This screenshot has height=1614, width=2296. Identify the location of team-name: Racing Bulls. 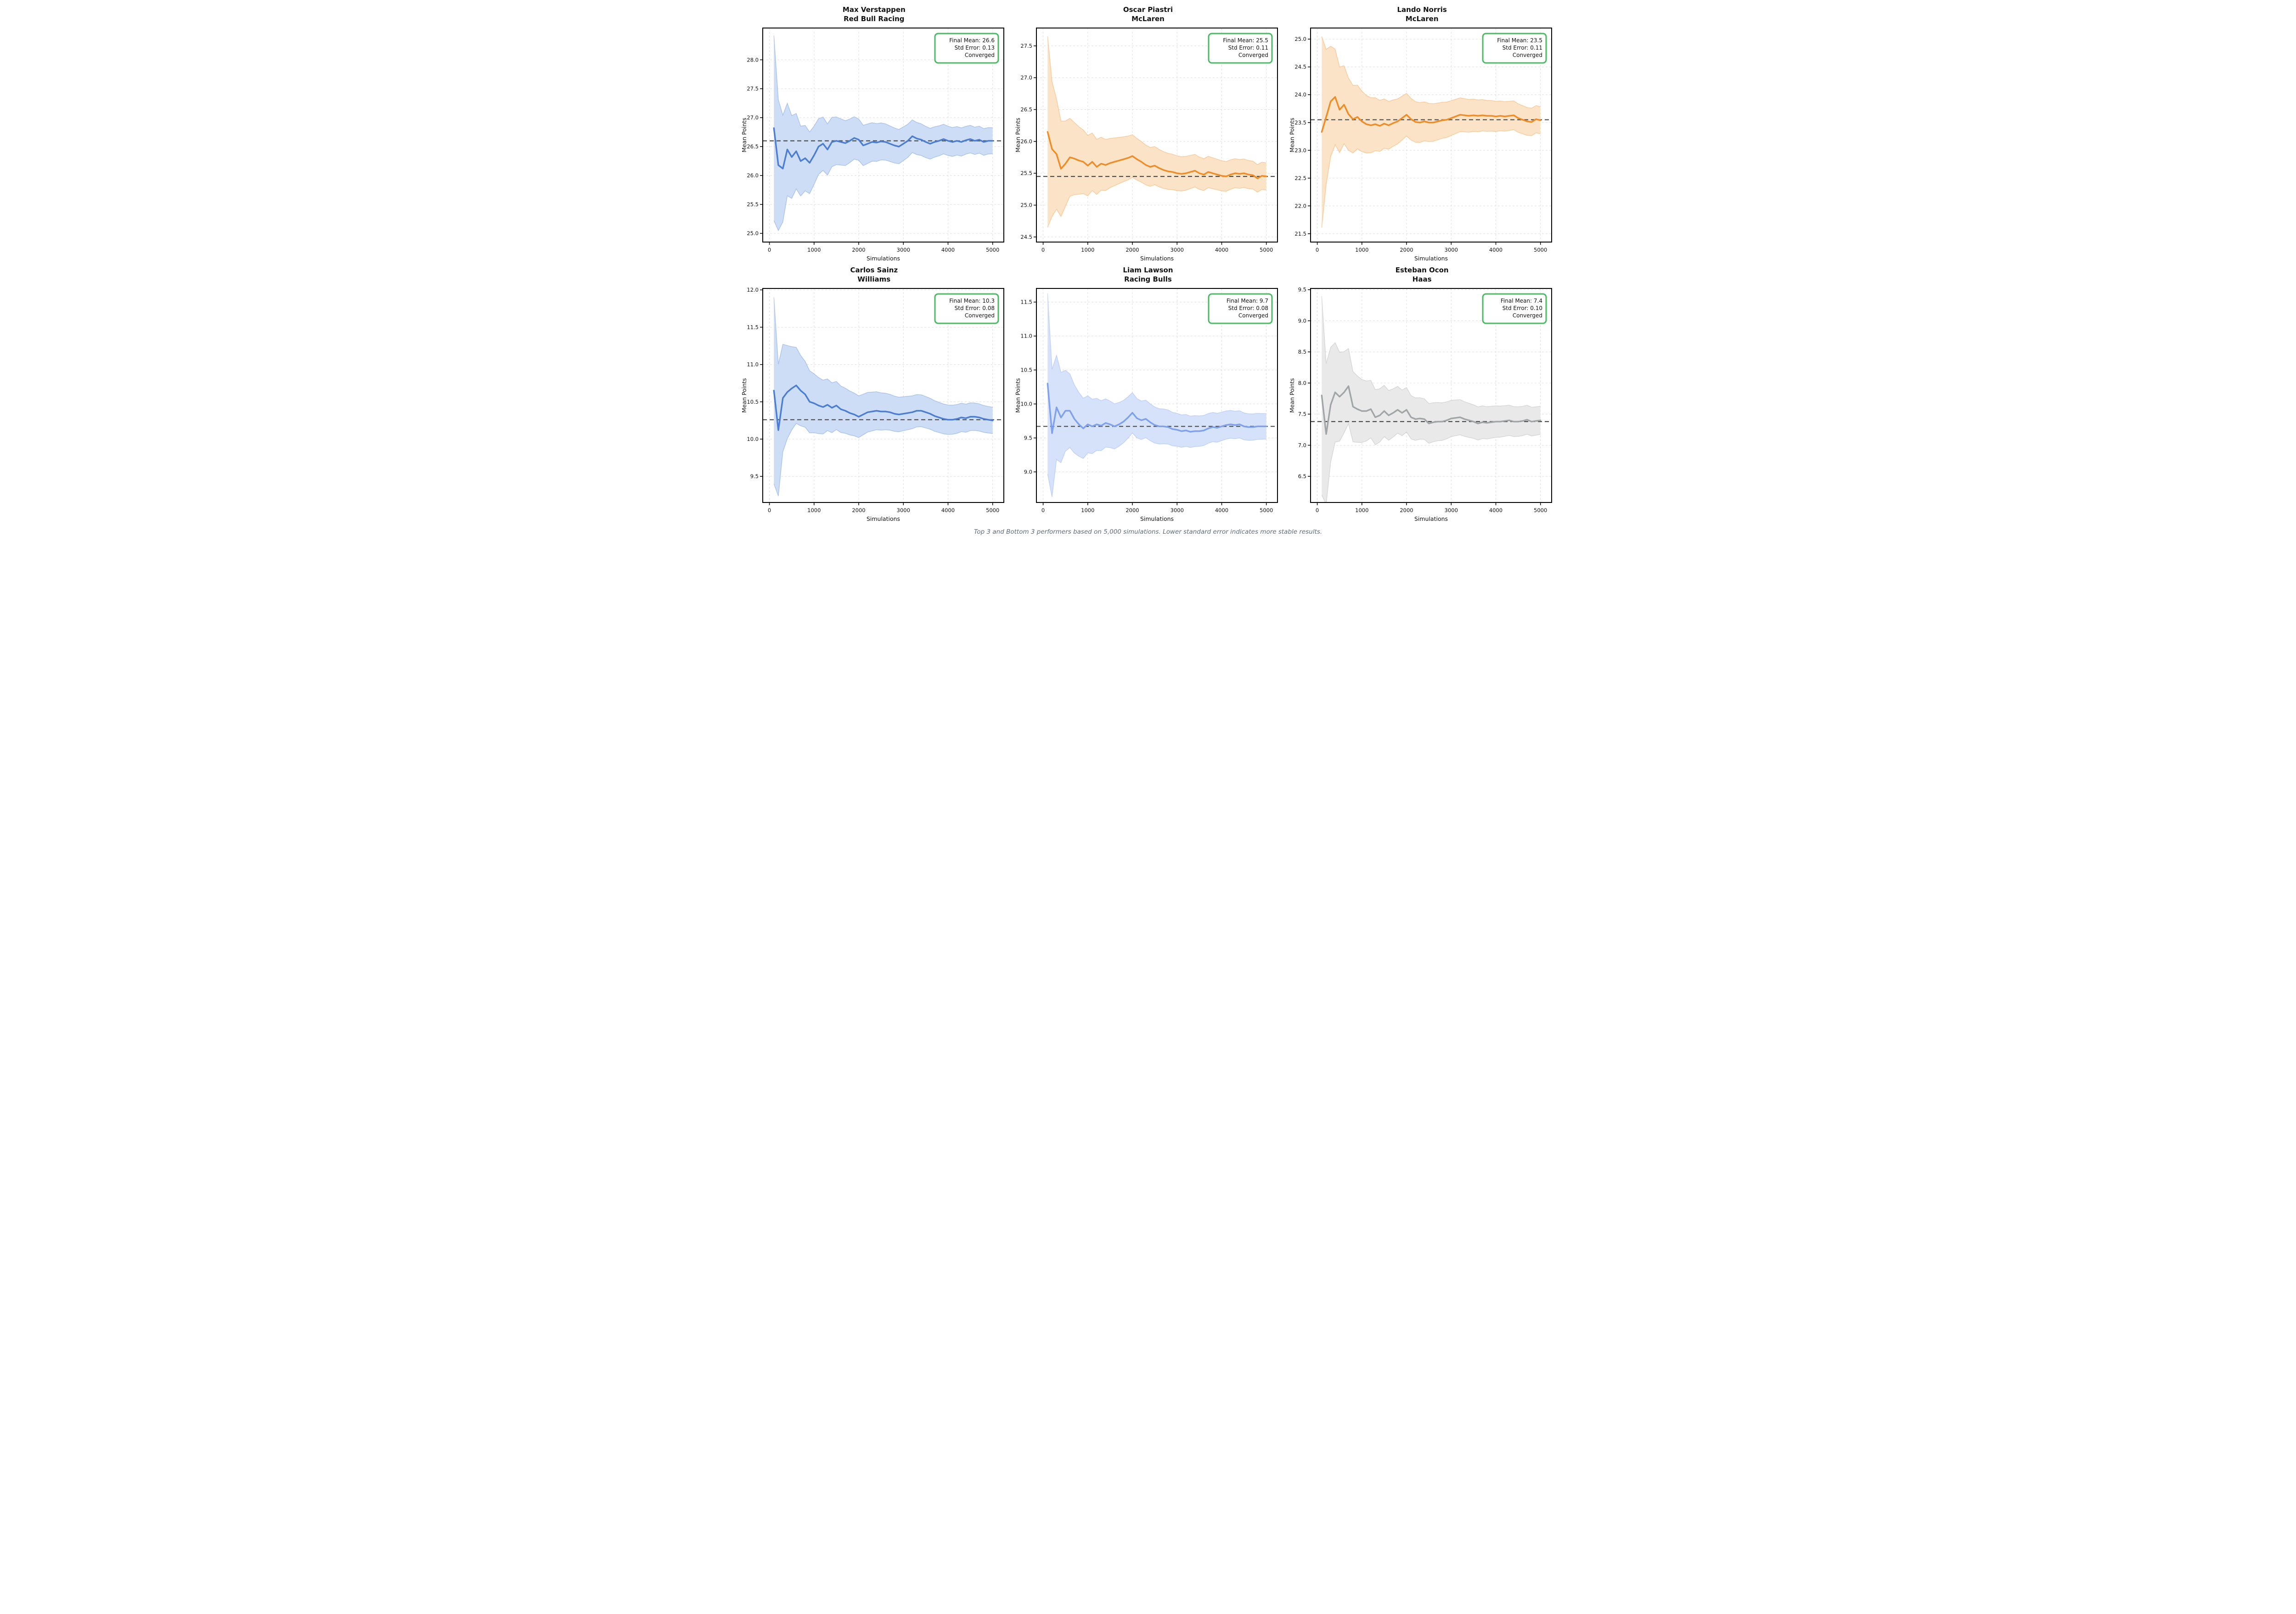
(1148, 279).